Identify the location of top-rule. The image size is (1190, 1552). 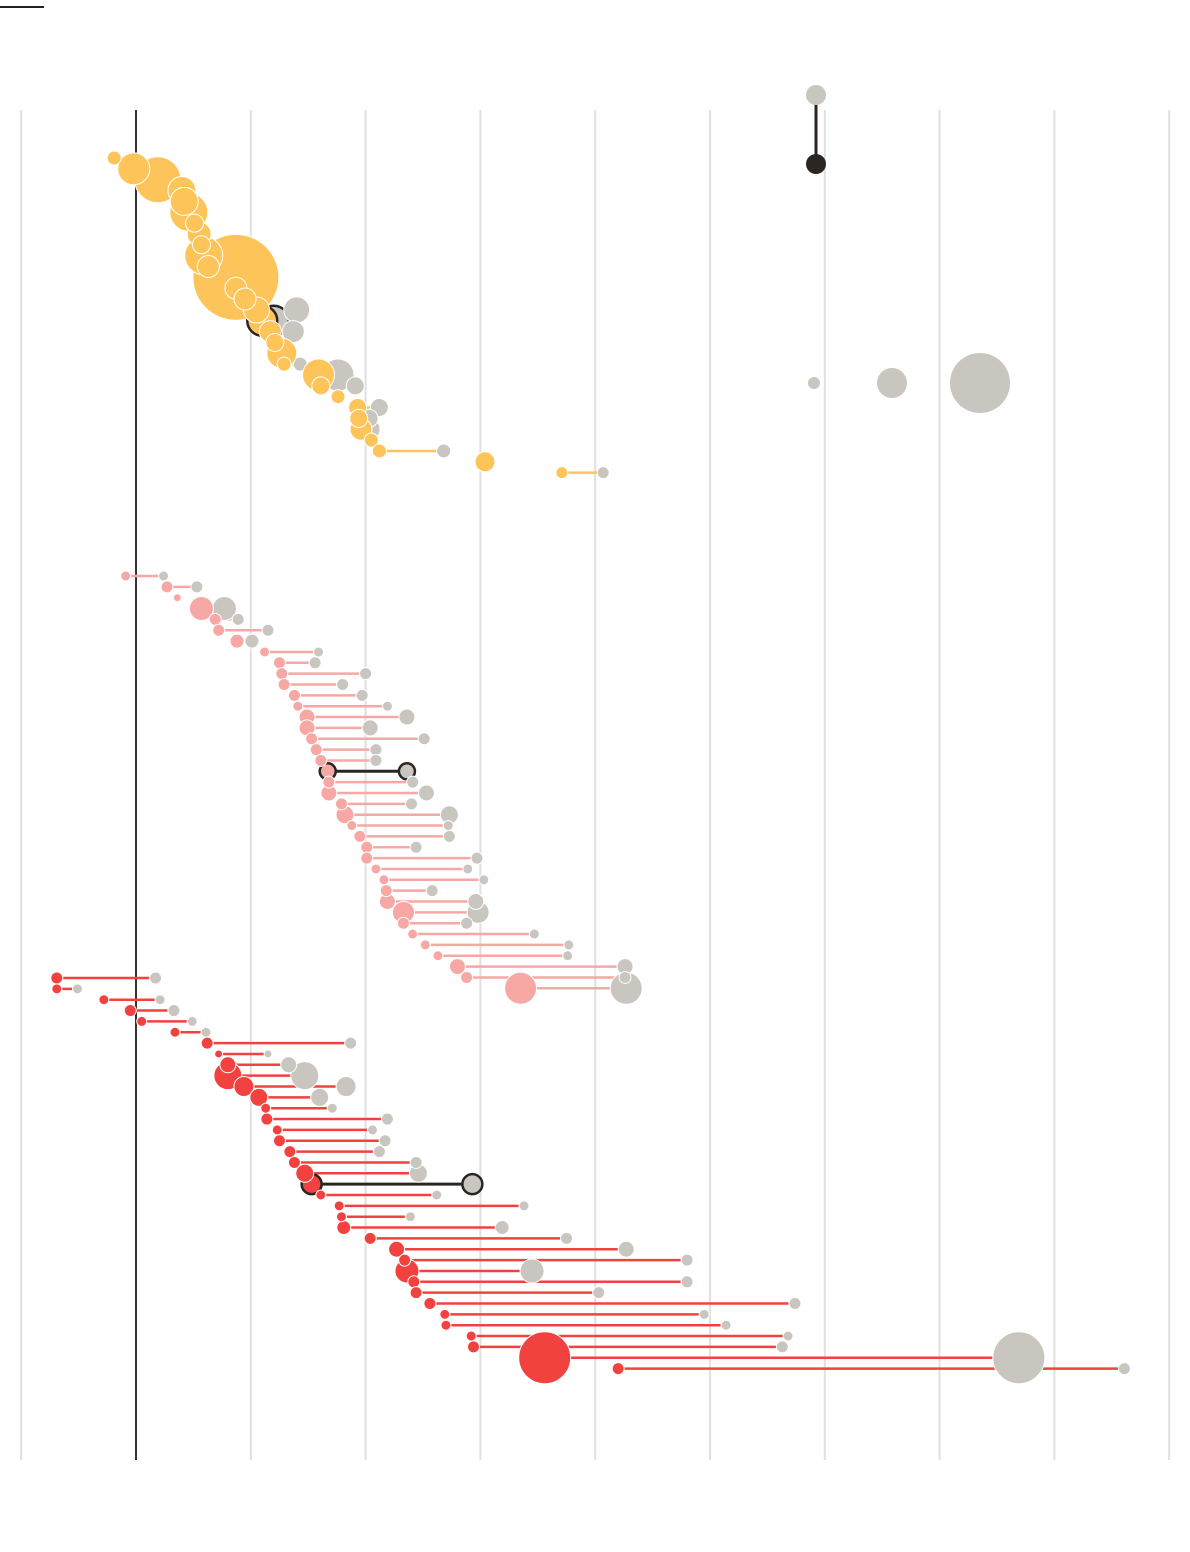
(22, 7).